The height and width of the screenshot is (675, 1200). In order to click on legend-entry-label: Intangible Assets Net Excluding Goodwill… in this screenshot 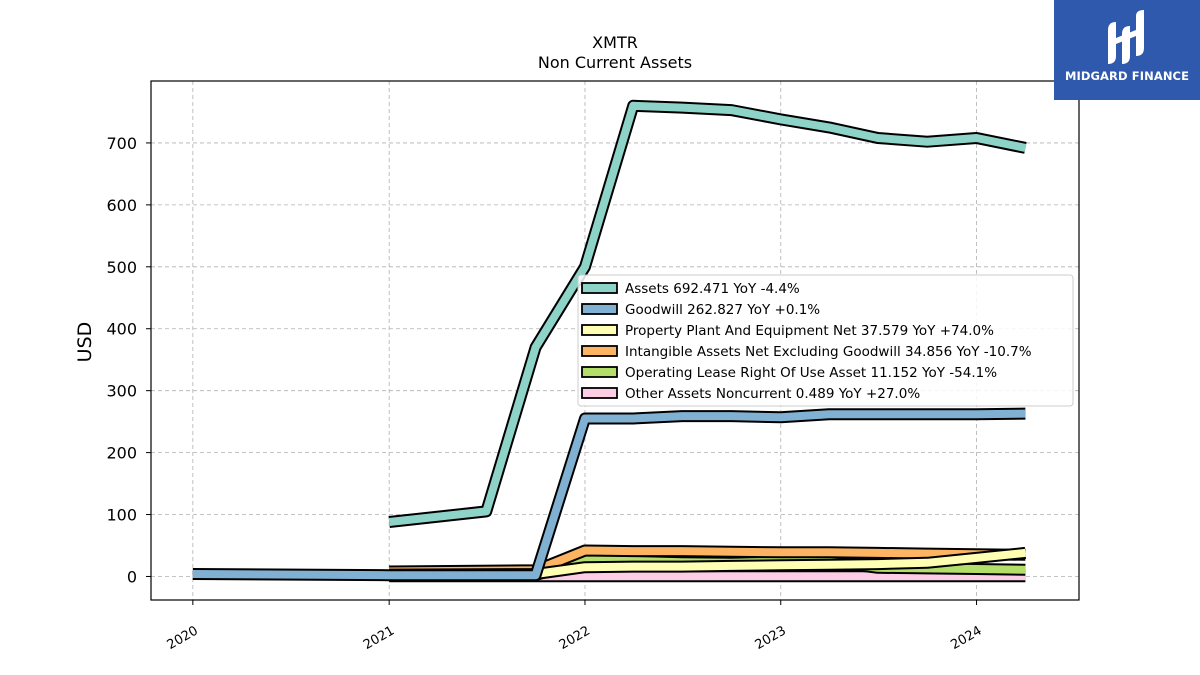, I will do `click(828, 352)`.